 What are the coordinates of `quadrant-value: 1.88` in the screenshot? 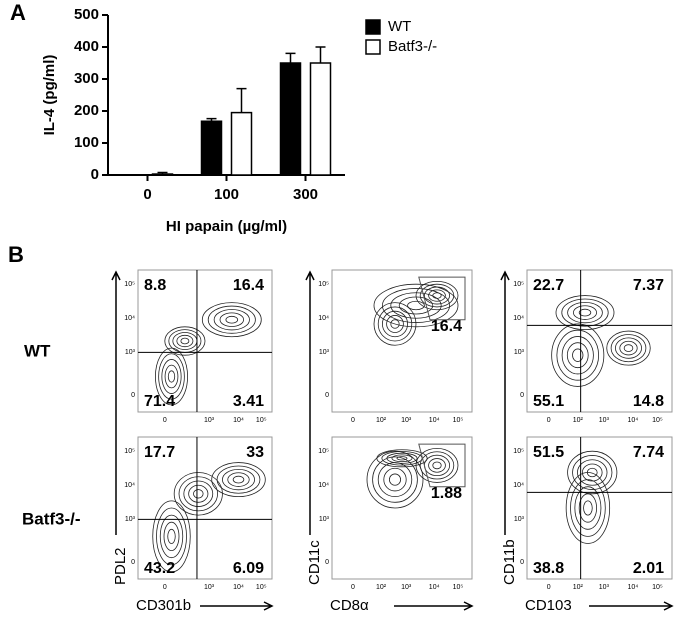 It's located at (446, 493).